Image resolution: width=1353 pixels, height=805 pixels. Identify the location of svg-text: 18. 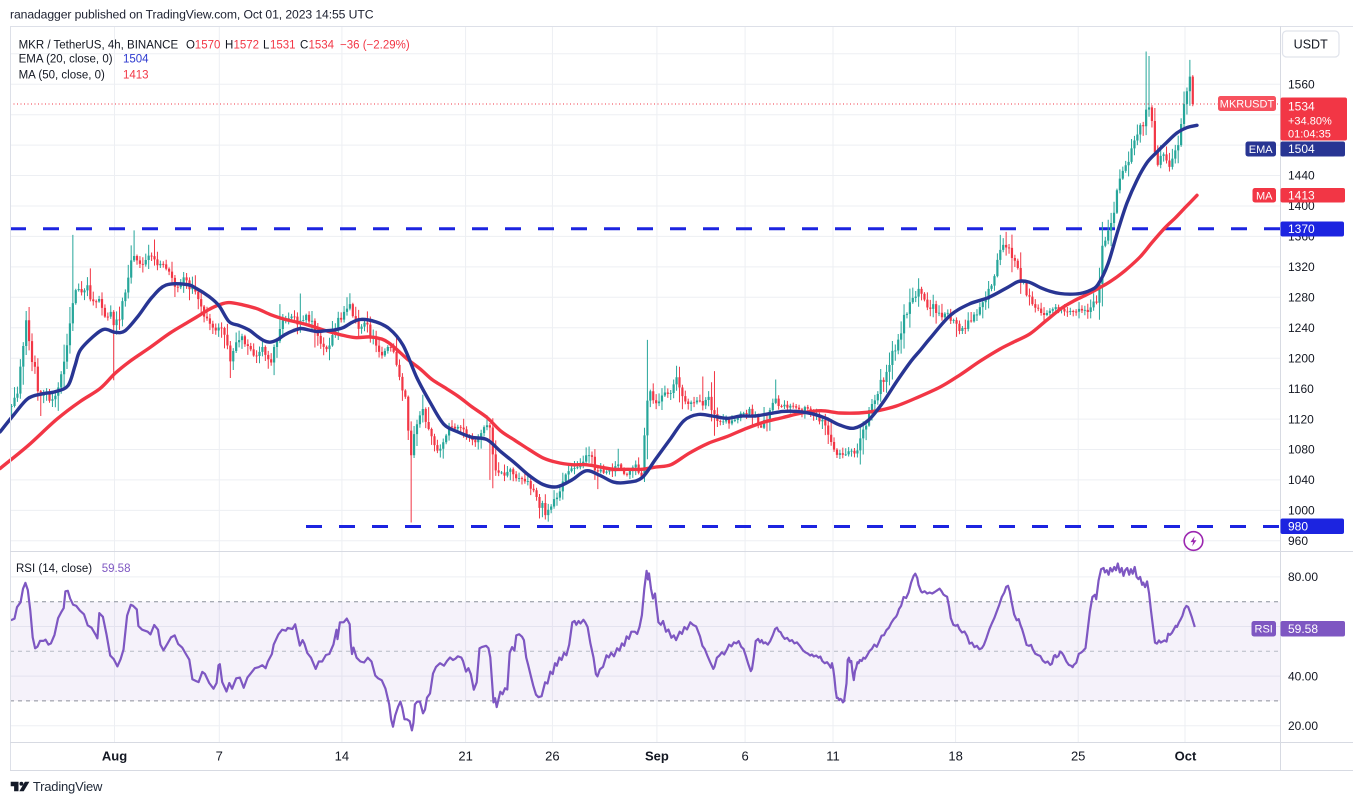
(955, 756).